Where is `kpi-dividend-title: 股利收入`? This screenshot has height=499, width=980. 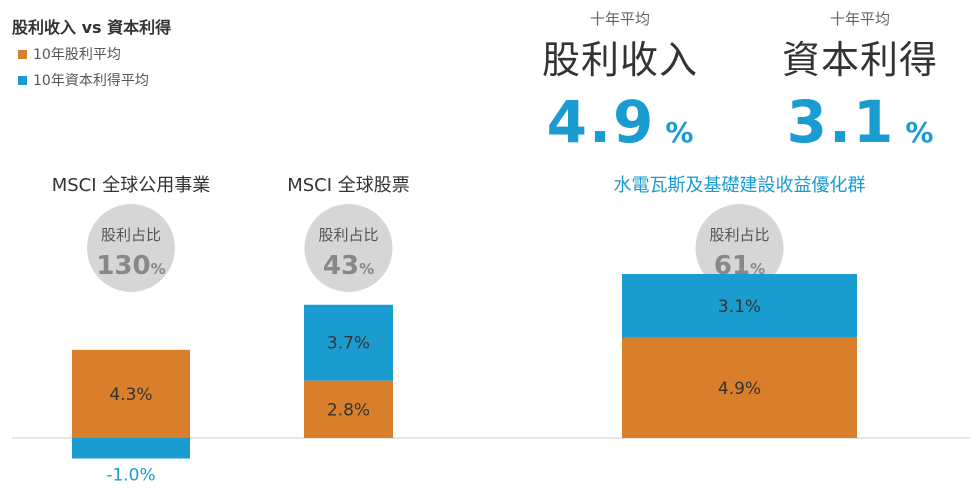
kpi-dividend-title: 股利收入 is located at coordinates (619, 60).